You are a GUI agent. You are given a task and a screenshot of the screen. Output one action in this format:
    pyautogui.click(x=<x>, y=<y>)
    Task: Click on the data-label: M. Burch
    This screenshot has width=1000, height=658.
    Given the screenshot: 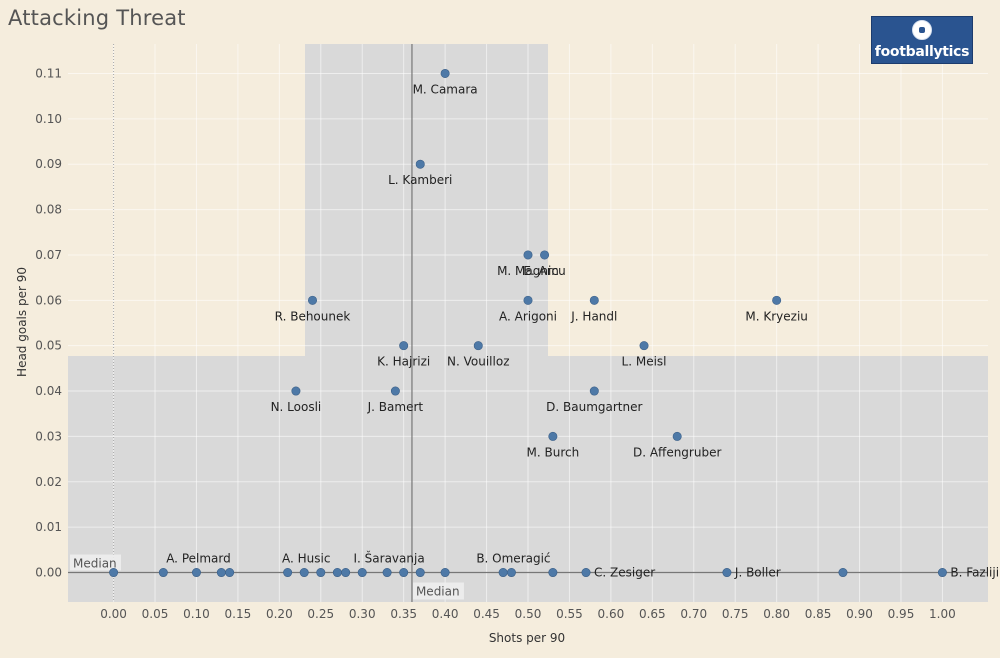 What is the action you would take?
    pyautogui.click(x=553, y=452)
    